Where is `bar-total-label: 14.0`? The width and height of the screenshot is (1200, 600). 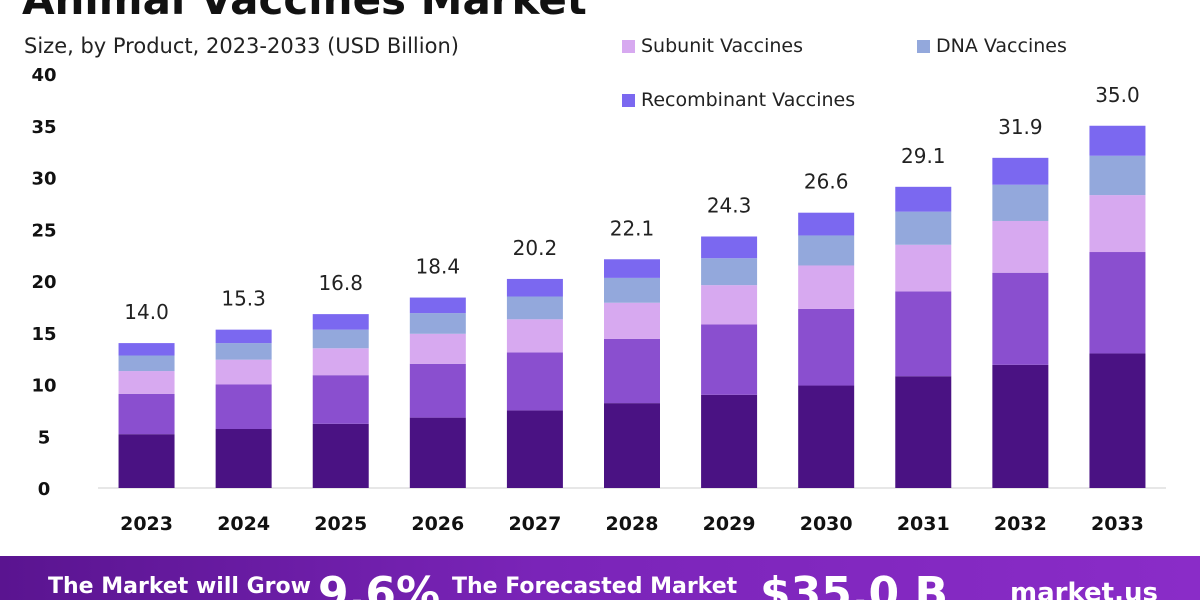 bar-total-label: 14.0 is located at coordinates (146, 312).